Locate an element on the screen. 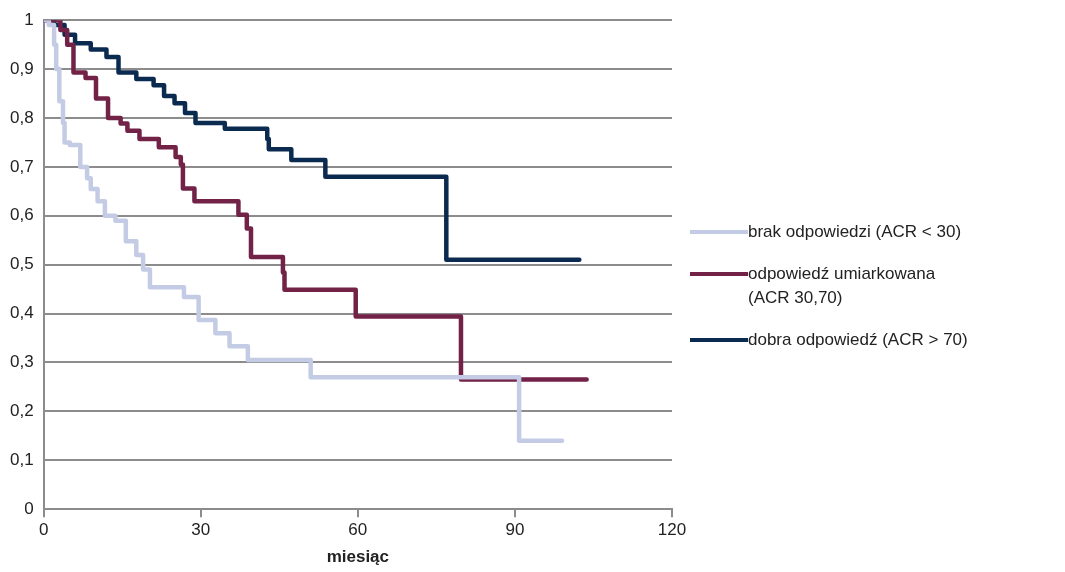 This screenshot has width=1065, height=572. x-axis-title: miesiąc is located at coordinates (358, 557).